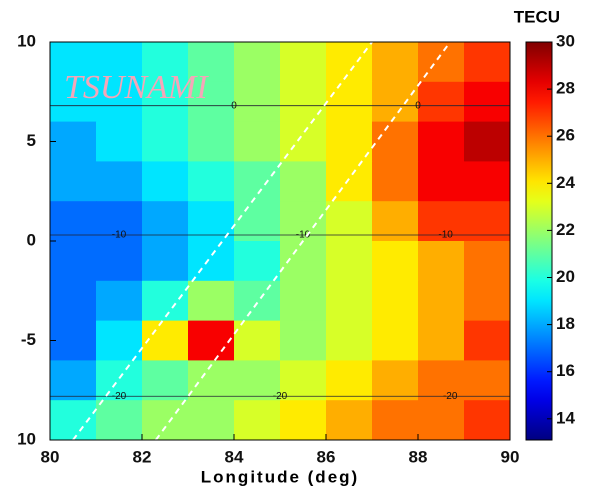 The image size is (614, 490). Describe the element at coordinates (326, 456) in the screenshot. I see `x-tick-label: 86` at that location.